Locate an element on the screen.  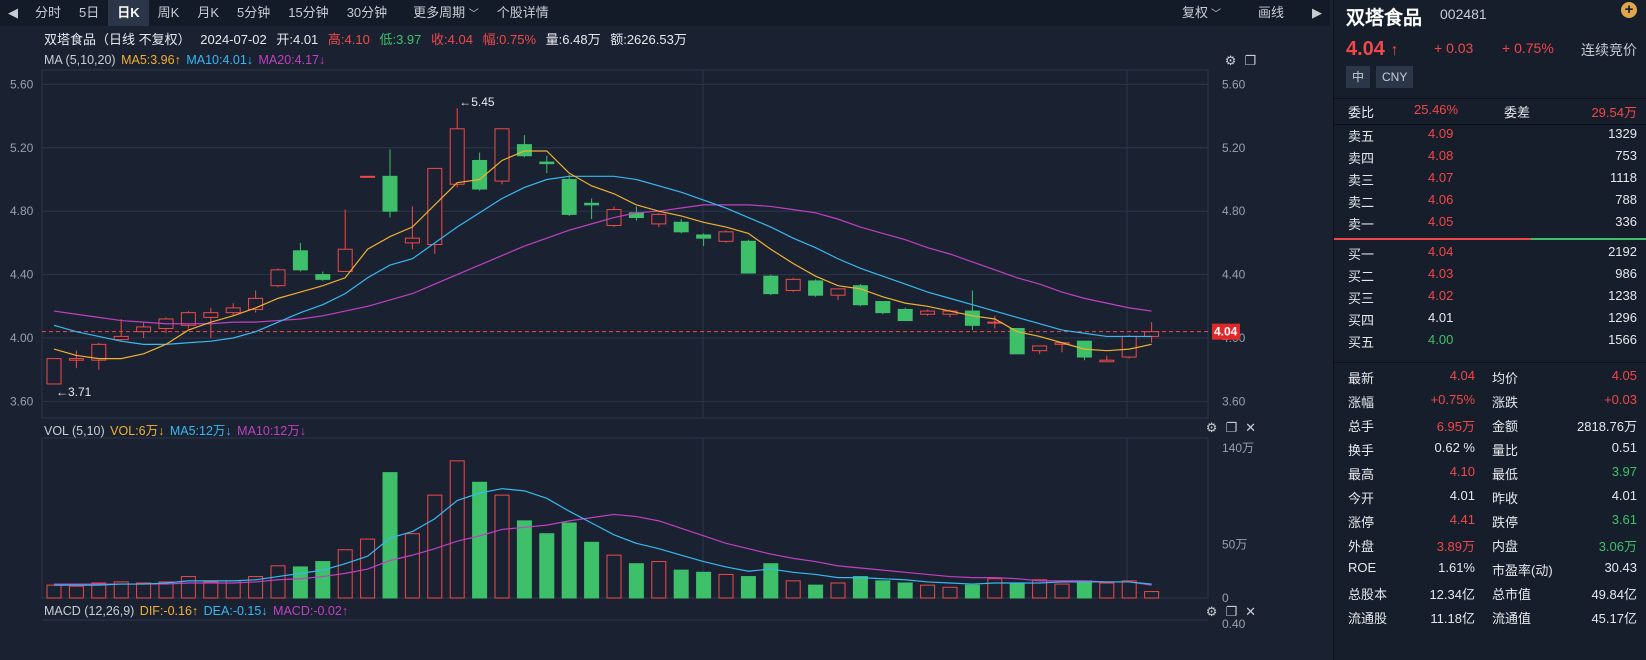
stock-detail-button: 个股详情 is located at coordinates (522, 12).